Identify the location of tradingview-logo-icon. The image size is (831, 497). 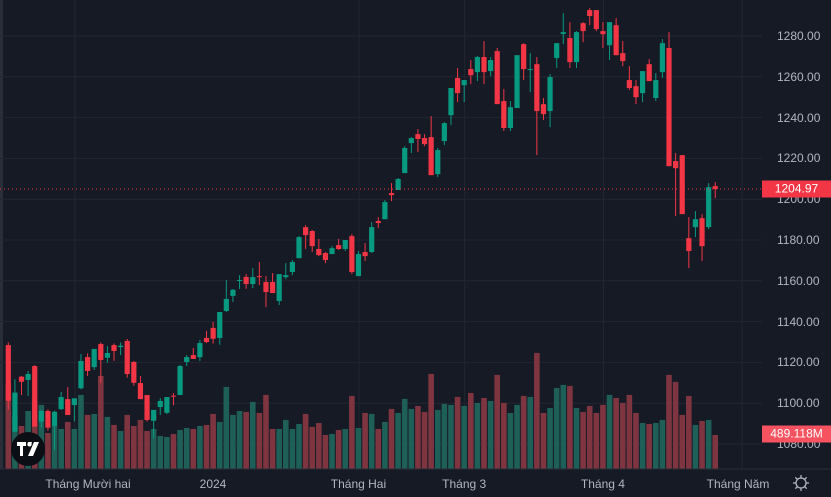
(28, 449).